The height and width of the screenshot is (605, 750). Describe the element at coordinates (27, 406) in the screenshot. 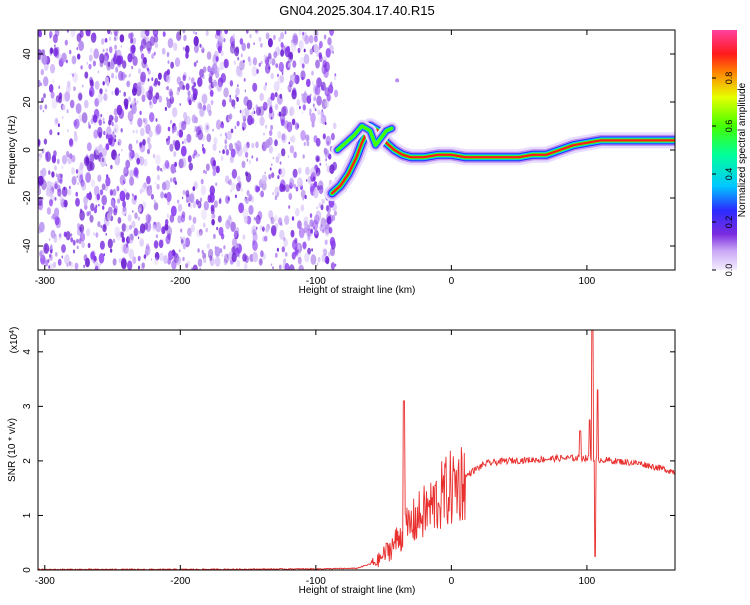

I see `snr-y-tick-label: 3` at that location.